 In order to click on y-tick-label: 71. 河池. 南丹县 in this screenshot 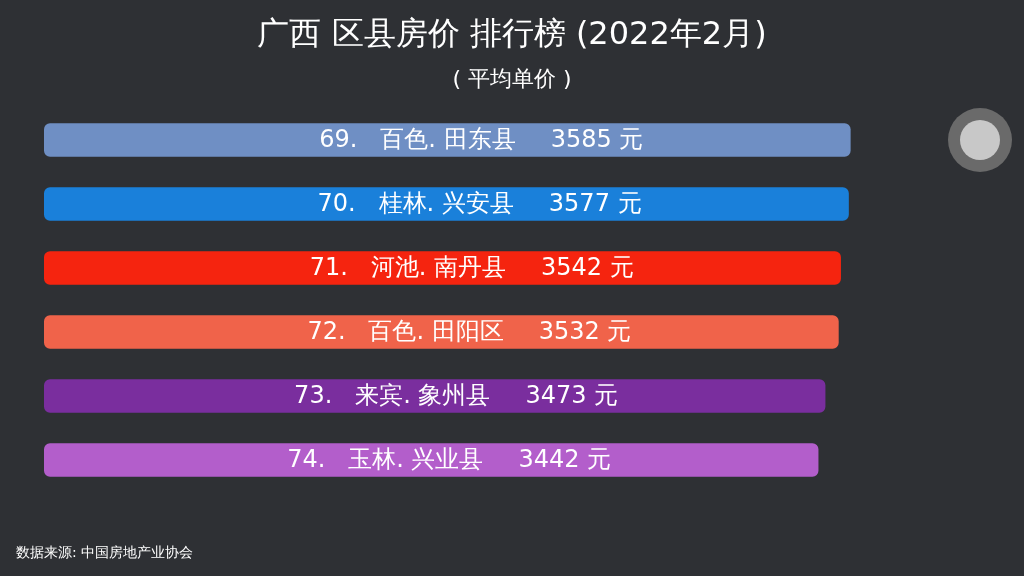, I will do `click(407, 267)`.